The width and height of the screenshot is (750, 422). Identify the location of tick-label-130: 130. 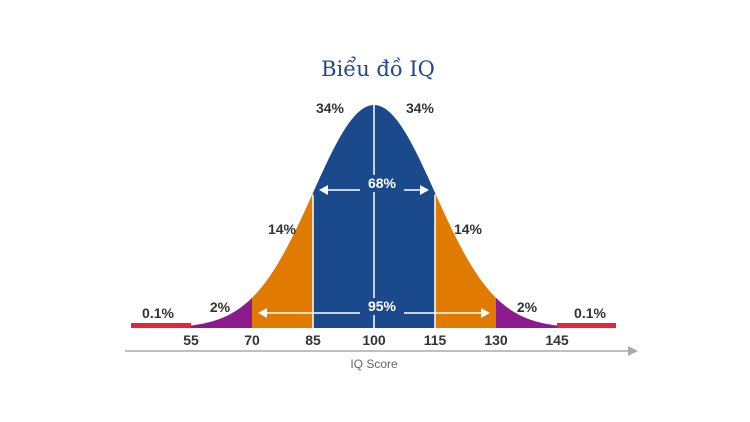
(496, 340).